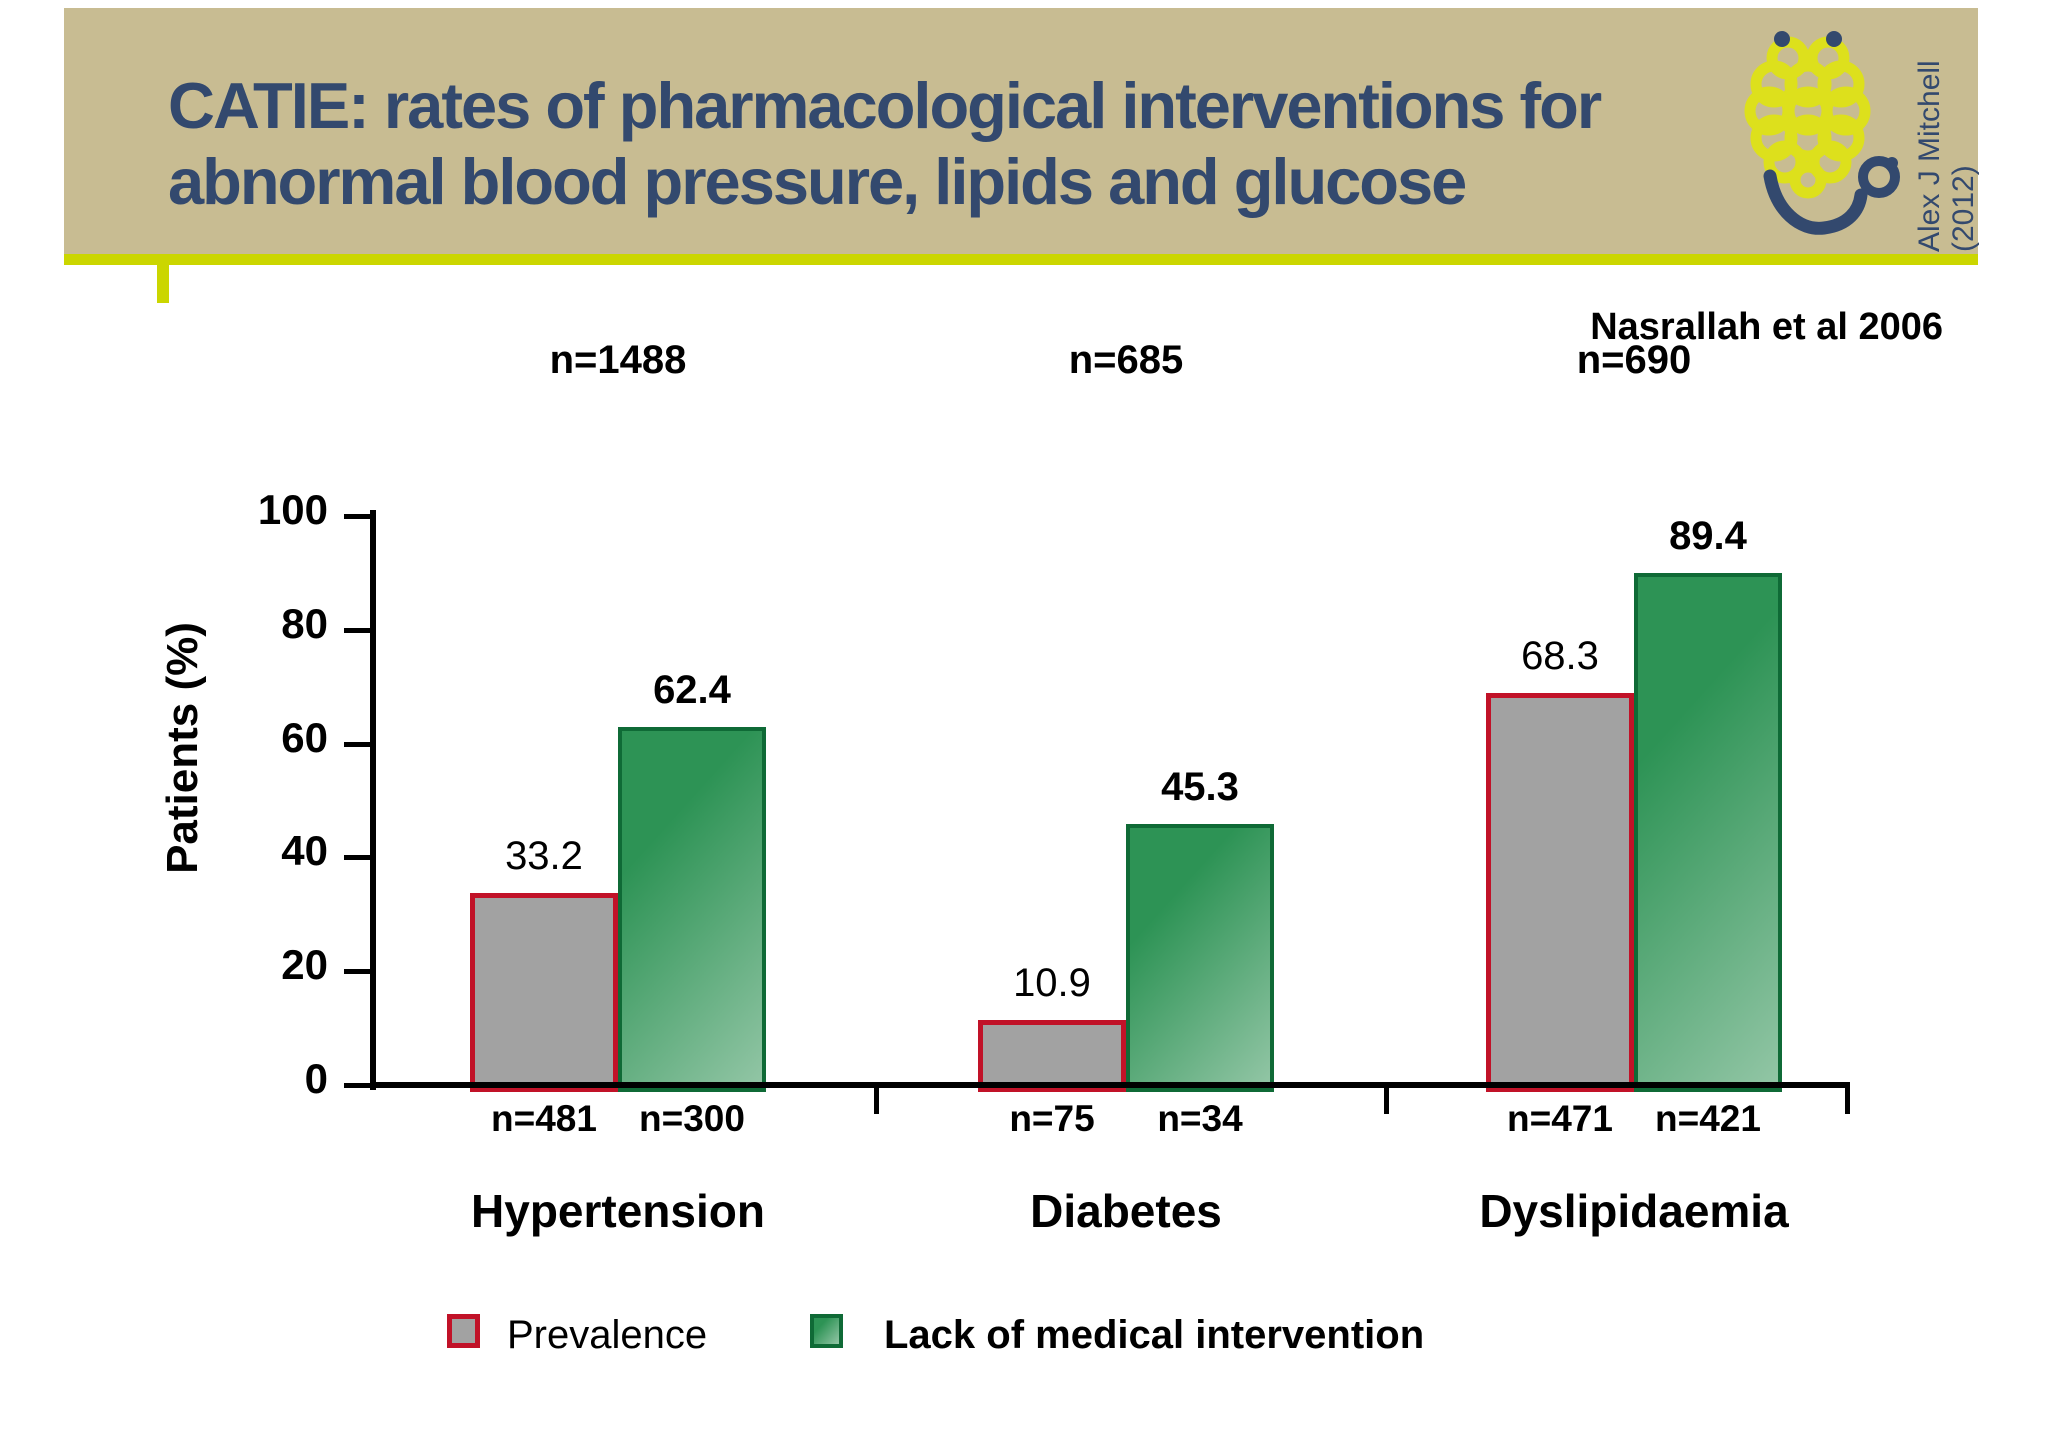 This screenshot has height=1448, width=2048. Describe the element at coordinates (316, 1078) in the screenshot. I see `y-tick-label-0: 0` at that location.